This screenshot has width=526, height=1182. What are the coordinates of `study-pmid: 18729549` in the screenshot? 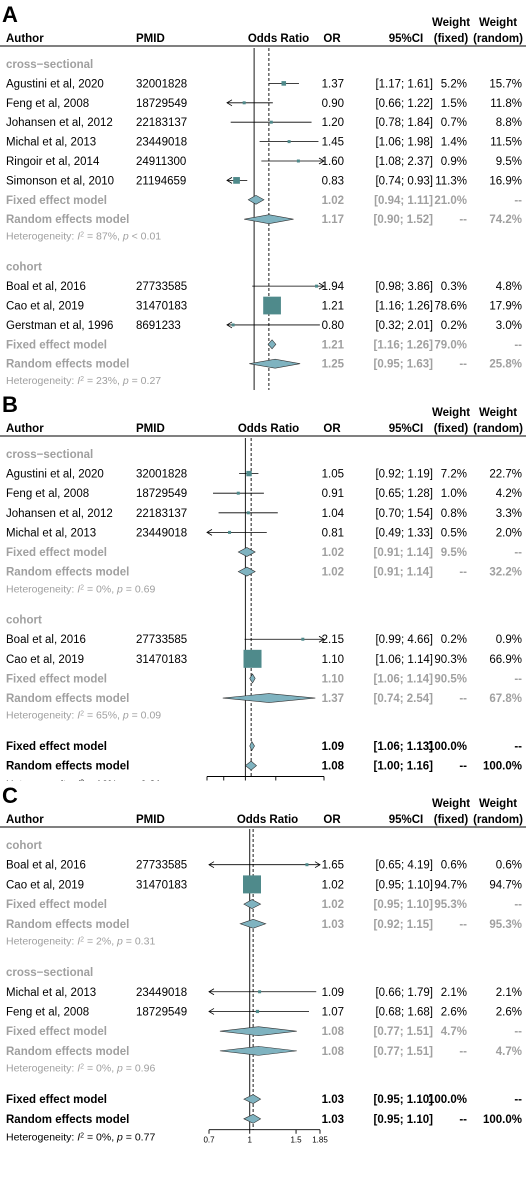 It's located at (161, 494).